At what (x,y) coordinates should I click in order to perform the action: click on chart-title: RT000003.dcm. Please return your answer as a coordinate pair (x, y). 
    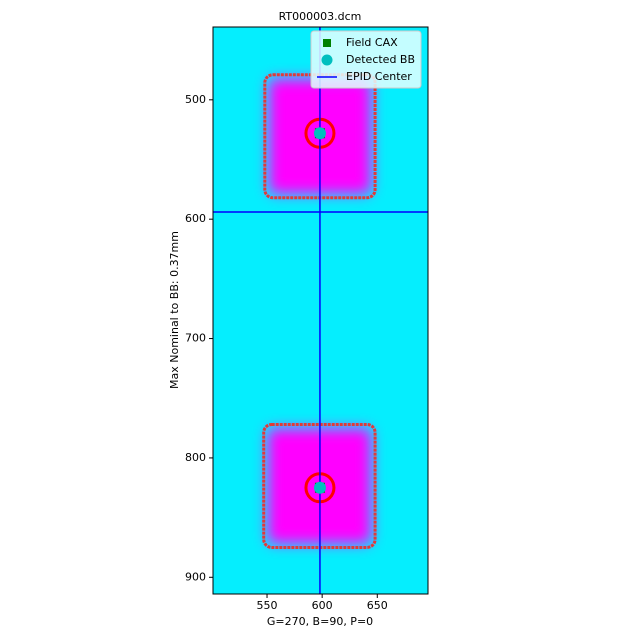
    Looking at the image, I should click on (320, 16).